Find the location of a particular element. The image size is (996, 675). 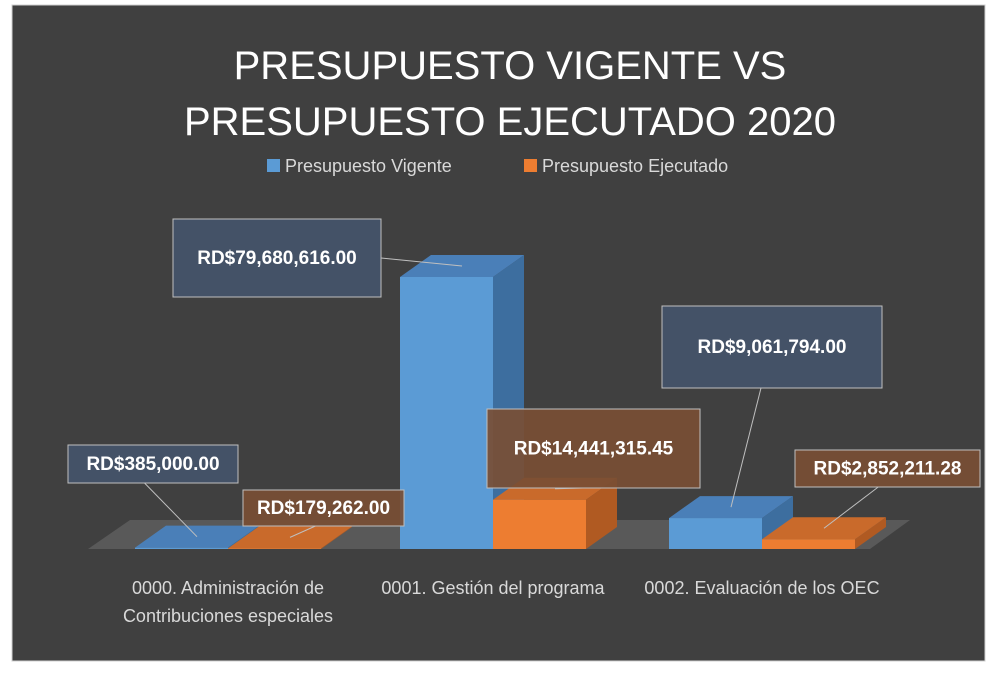

x-tick-label: 0001. Gestión del programa is located at coordinates (493, 588).